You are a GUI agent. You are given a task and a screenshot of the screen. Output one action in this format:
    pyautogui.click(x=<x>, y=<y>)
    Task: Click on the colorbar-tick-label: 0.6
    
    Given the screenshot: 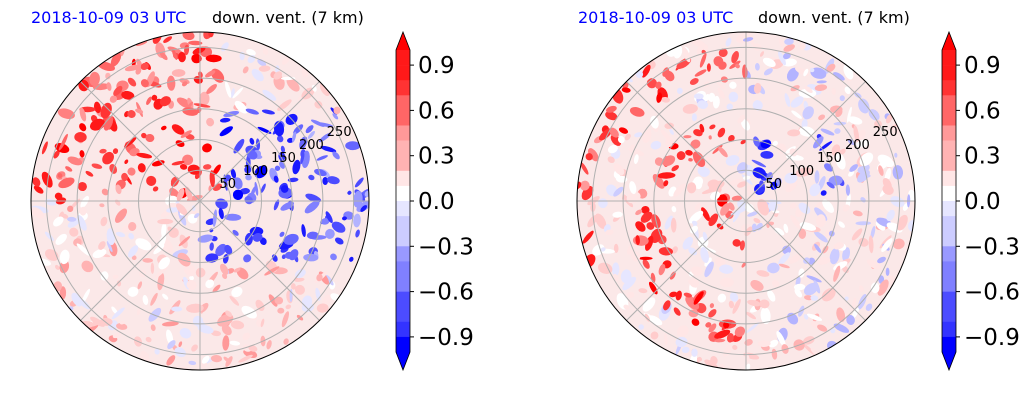 What is the action you would take?
    pyautogui.click(x=436, y=111)
    